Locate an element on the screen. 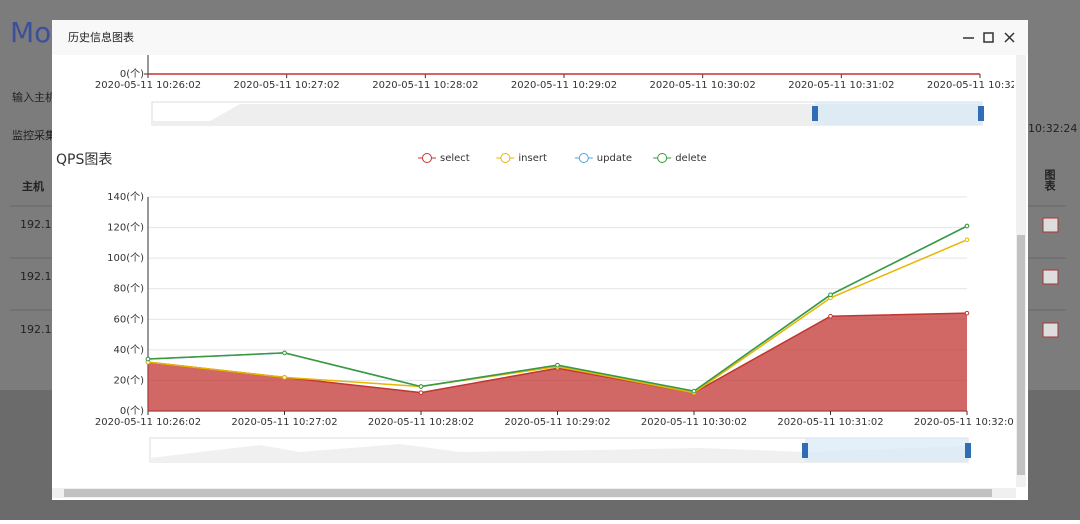 Image resolution: width=1080 pixels, height=524 pixels. h-scroll-thumb is located at coordinates (528, 493).